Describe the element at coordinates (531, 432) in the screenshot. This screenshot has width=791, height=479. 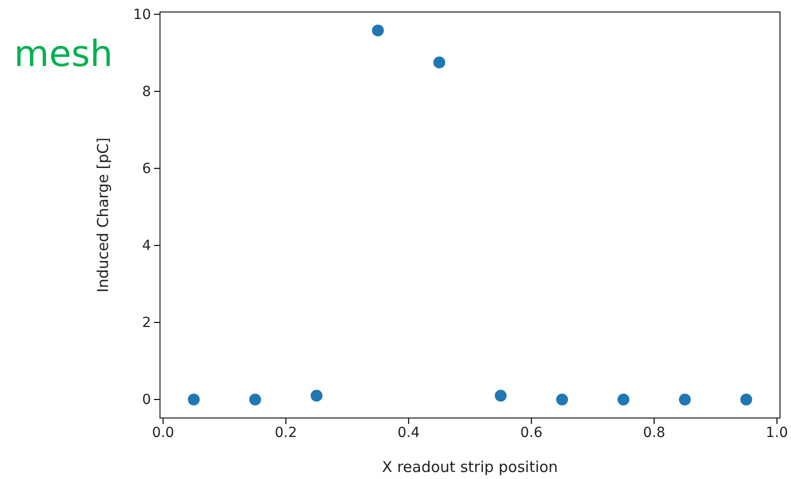
I see `x-tick-label: 0.6` at that location.